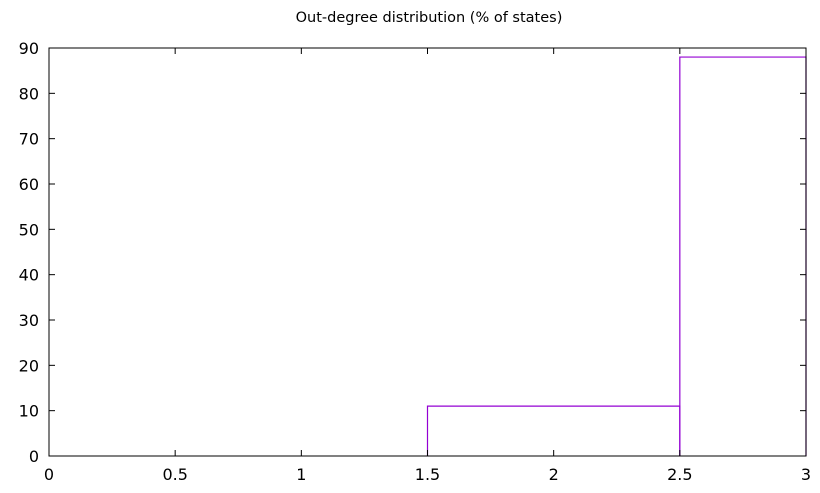  What do you see at coordinates (34, 456) in the screenshot?
I see `y-tick-label: 0` at bounding box center [34, 456].